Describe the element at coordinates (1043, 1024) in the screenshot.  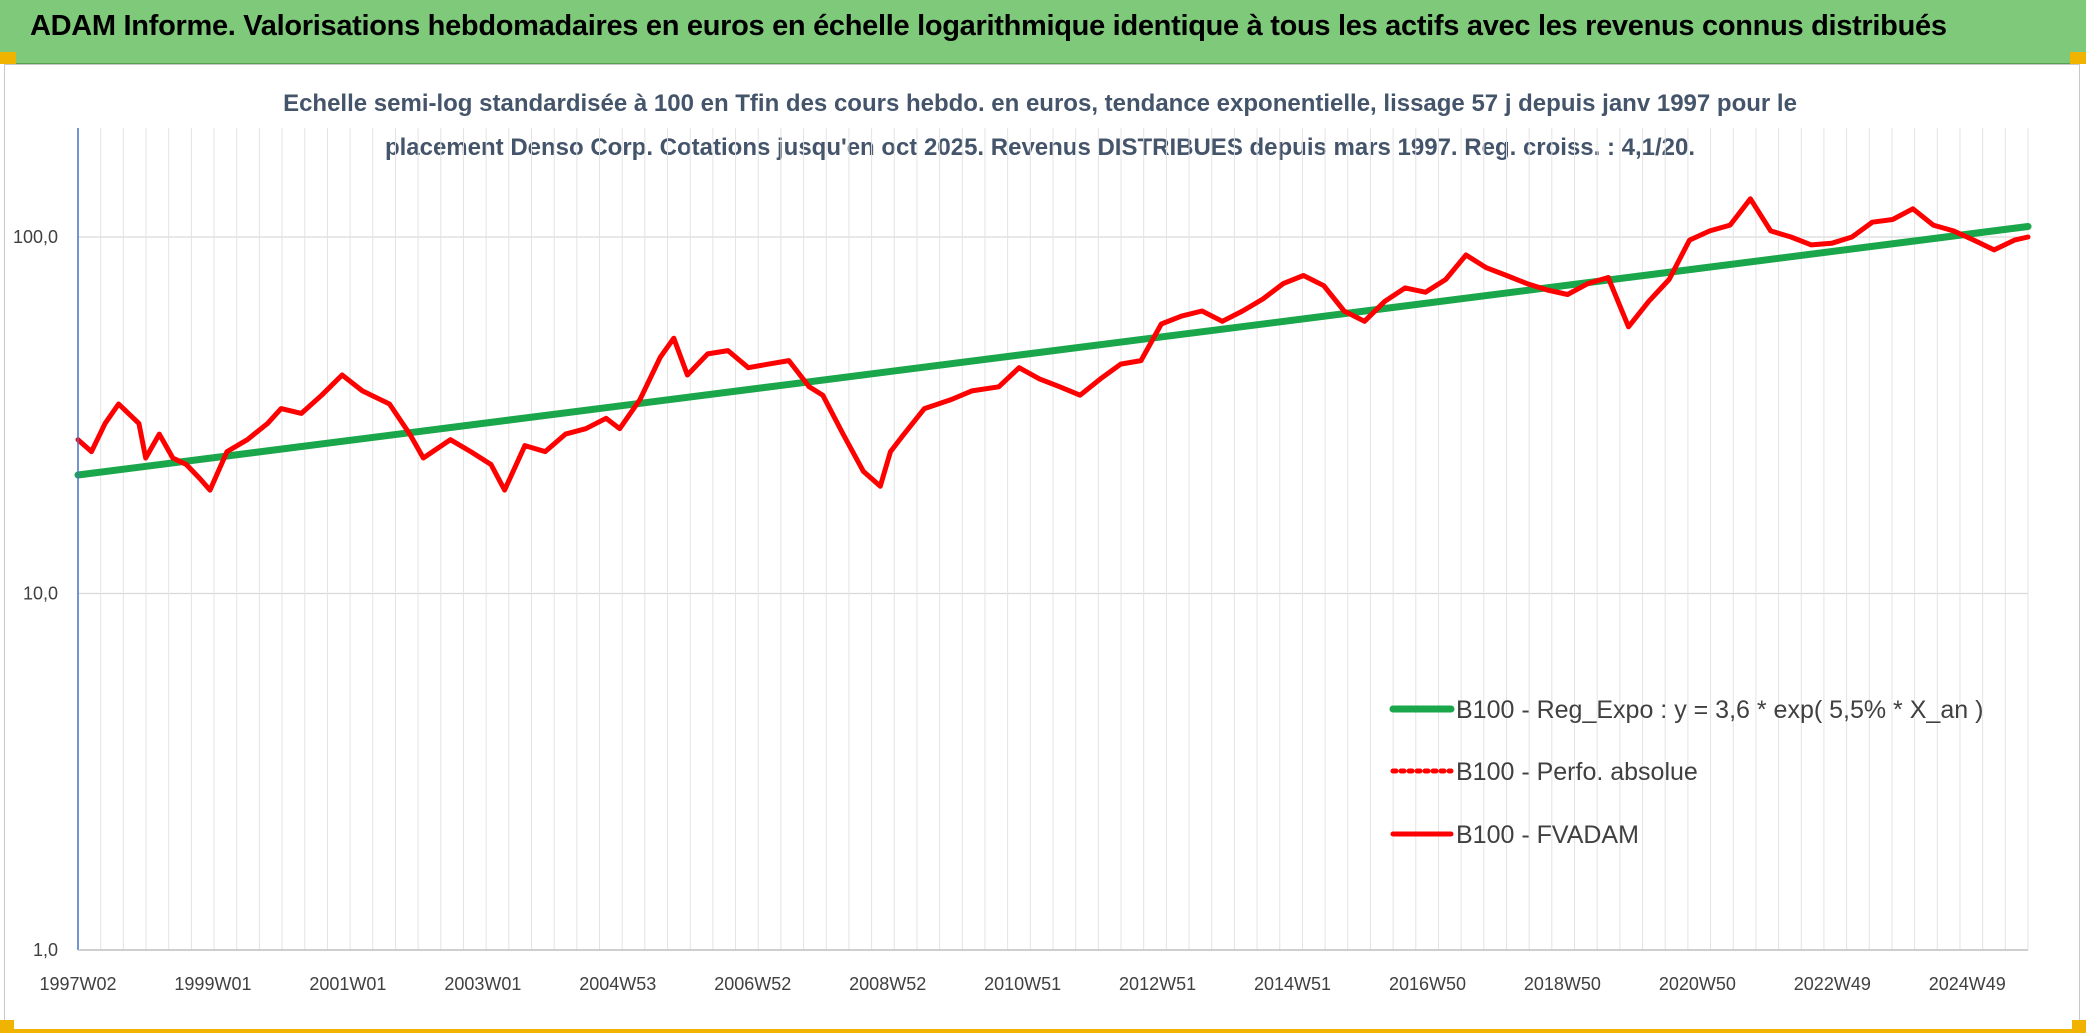
I see `bottom-strip-inner` at that location.